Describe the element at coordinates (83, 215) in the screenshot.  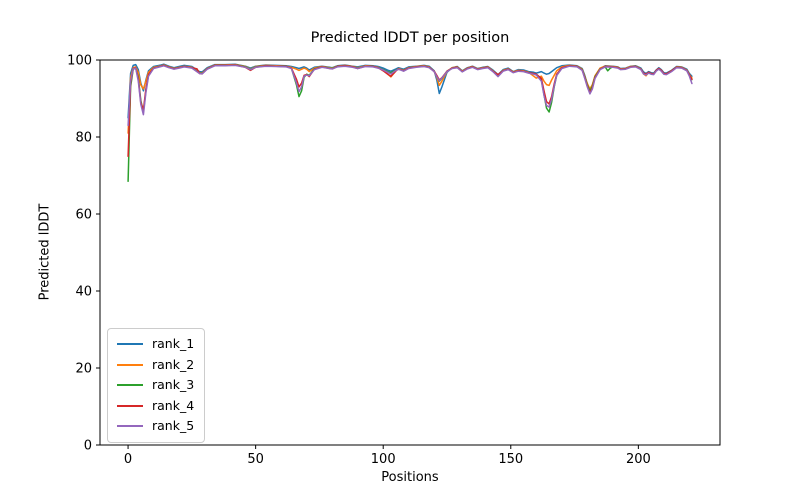
I see `y-tick-label: 60` at that location.